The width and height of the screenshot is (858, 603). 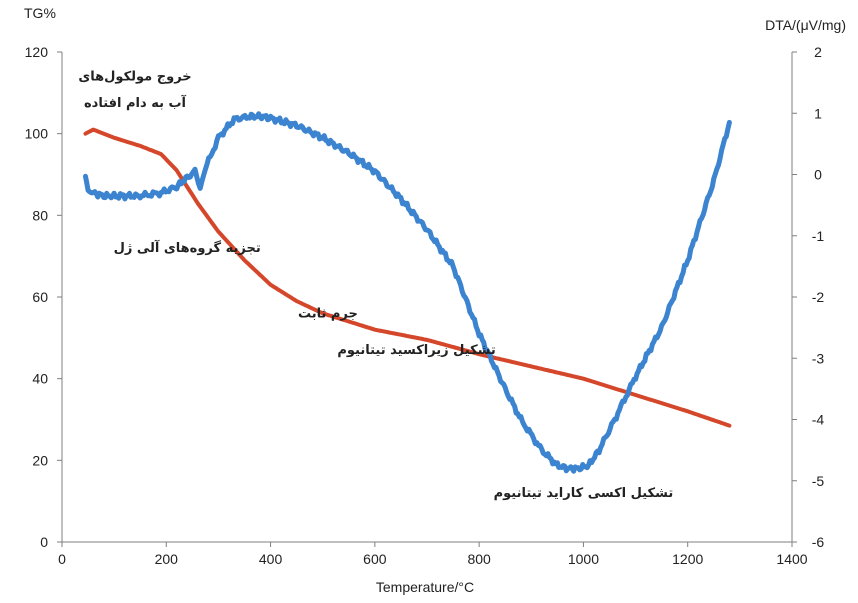 I want to click on x-tick-label: 400, so click(x=271, y=559).